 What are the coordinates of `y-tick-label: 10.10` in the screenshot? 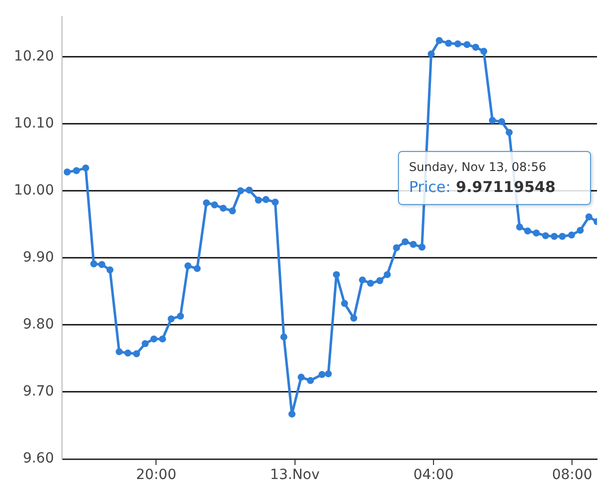 It's located at (34, 123).